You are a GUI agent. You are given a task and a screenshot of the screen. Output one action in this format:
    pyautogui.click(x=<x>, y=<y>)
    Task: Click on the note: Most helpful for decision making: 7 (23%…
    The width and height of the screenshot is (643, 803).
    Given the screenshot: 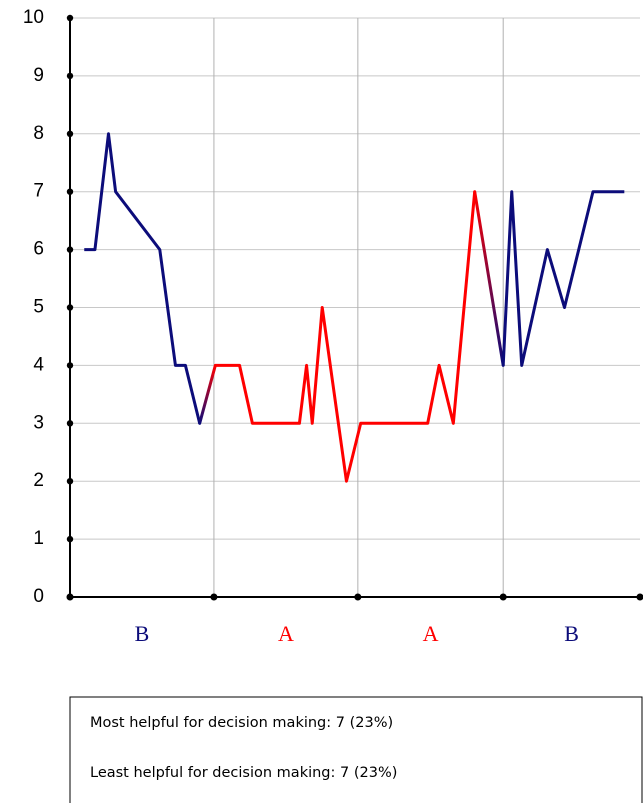 What is the action you would take?
    pyautogui.click(x=241, y=723)
    